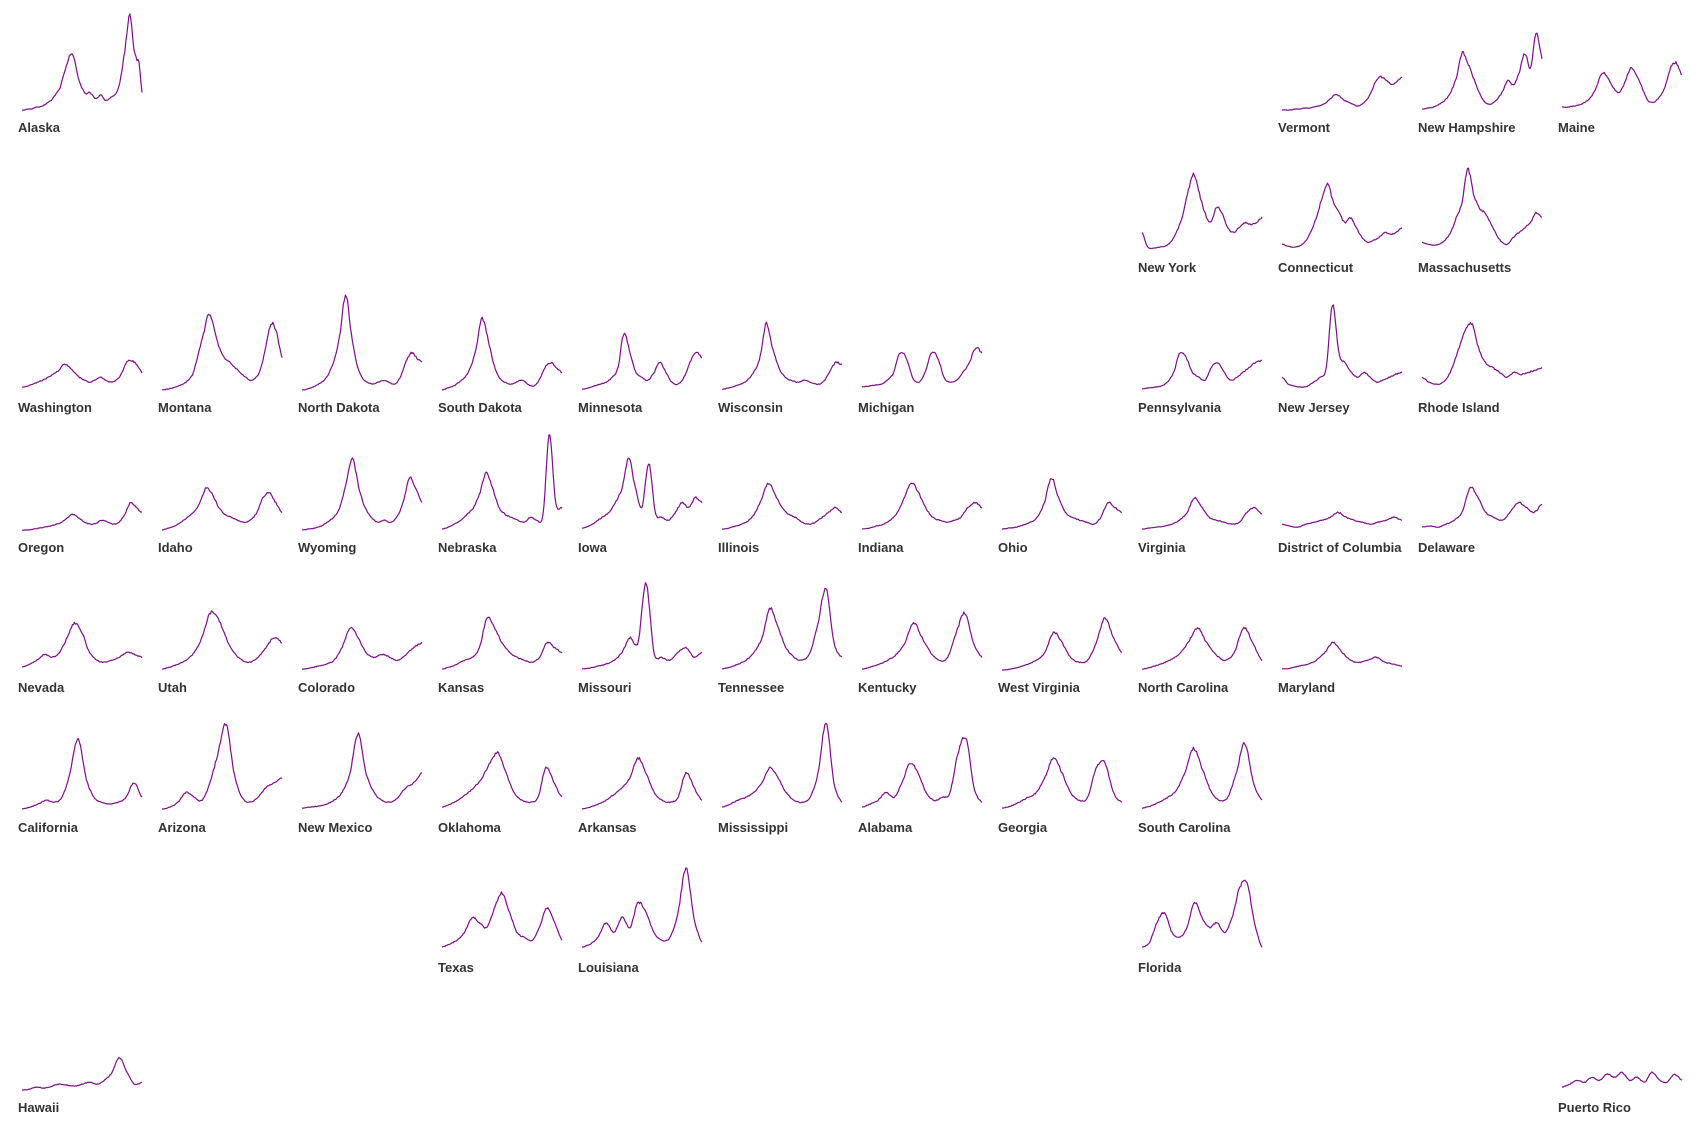  I want to click on state-label: Mississippi, so click(753, 827).